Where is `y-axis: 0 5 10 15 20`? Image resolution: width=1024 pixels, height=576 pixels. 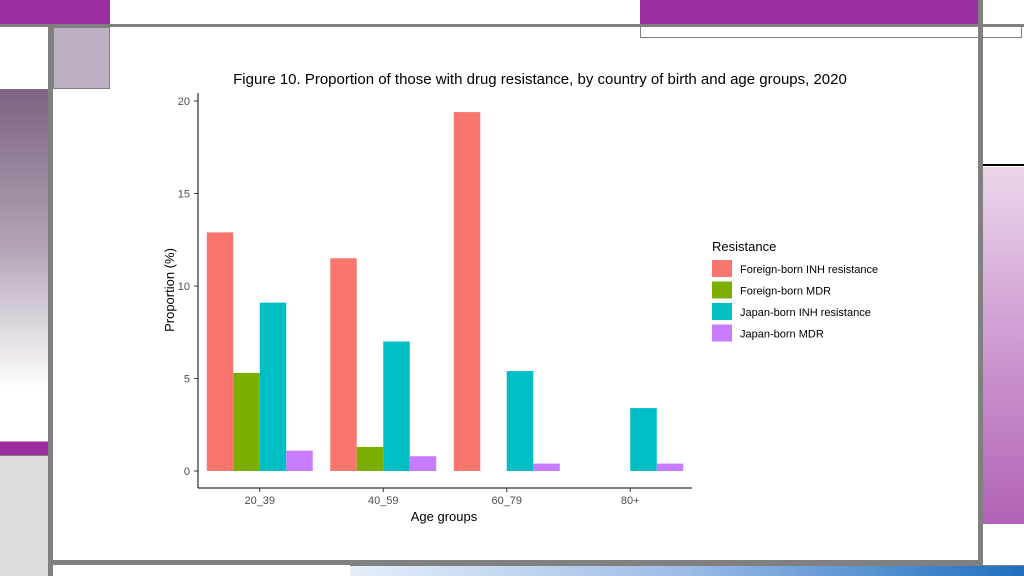 y-axis: 0 5 10 15 20 is located at coordinates (188, 290).